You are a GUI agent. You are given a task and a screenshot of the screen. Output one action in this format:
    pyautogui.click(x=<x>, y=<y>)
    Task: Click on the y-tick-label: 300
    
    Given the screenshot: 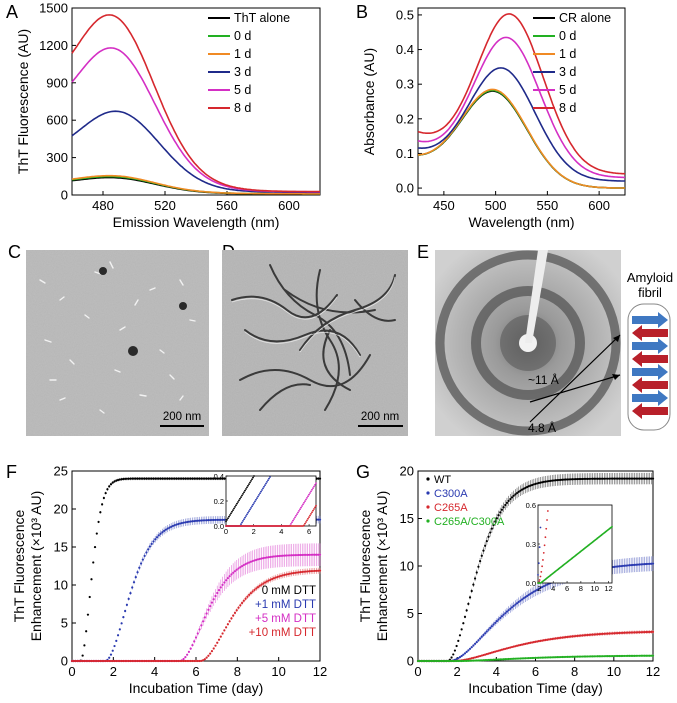 What is the action you would take?
    pyautogui.click(x=57, y=157)
    